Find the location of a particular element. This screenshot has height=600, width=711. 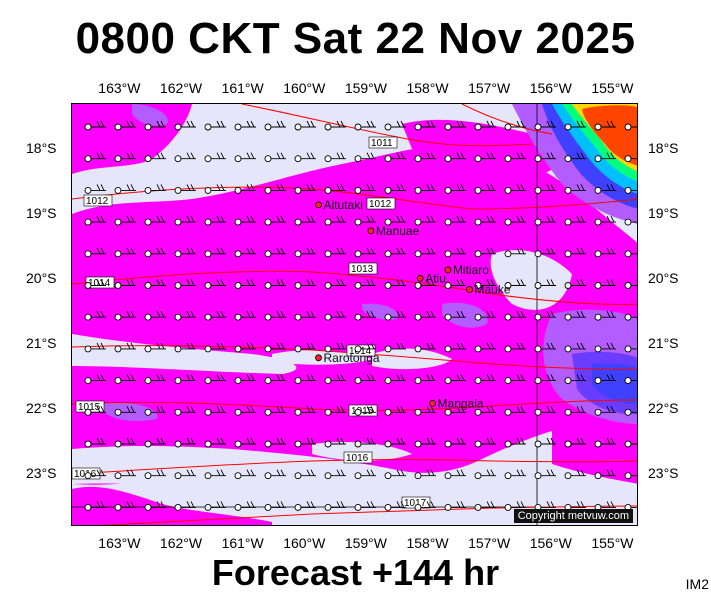

rain-area-north is located at coordinates (132, 139).